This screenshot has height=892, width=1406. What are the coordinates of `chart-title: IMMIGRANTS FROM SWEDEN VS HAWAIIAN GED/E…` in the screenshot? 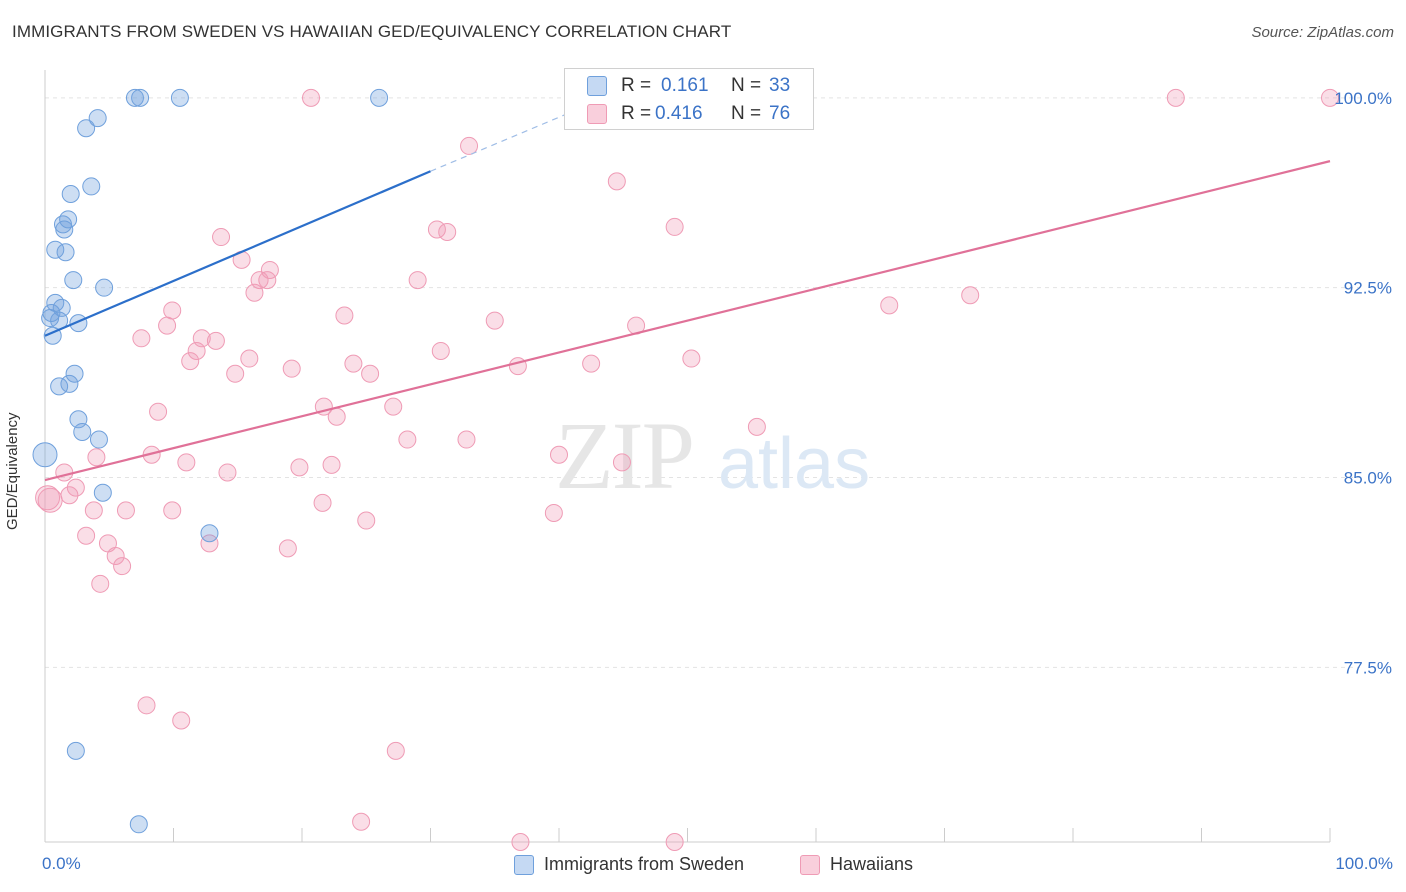 It's located at (372, 31).